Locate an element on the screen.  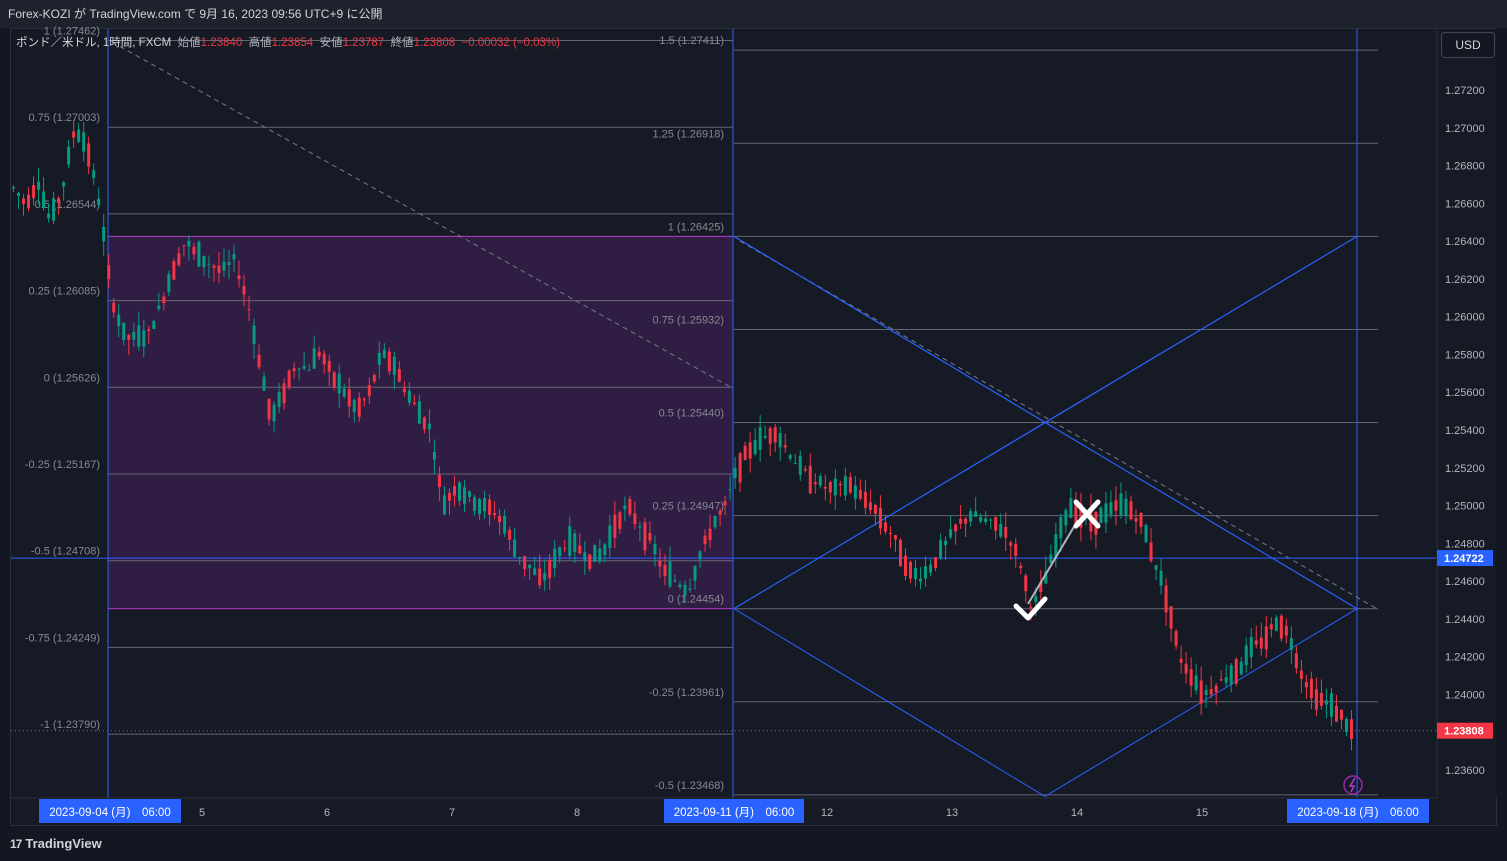
tradingview-logo: 17 TradingView is located at coordinates (56, 843).